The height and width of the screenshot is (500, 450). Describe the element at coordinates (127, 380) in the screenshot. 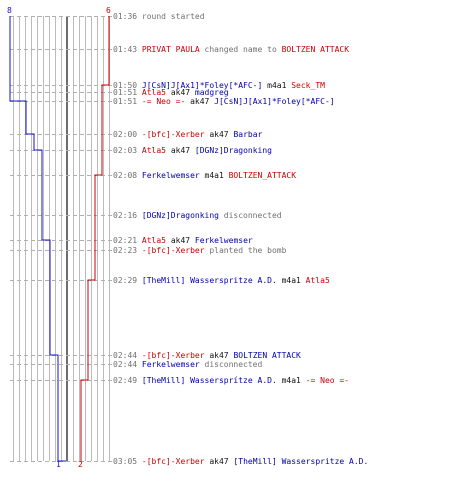

I see `event-time: 02:49` at that location.